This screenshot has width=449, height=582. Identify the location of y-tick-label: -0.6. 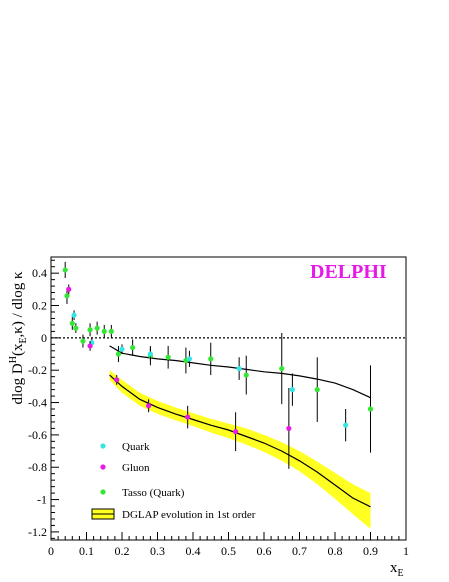
(37, 435).